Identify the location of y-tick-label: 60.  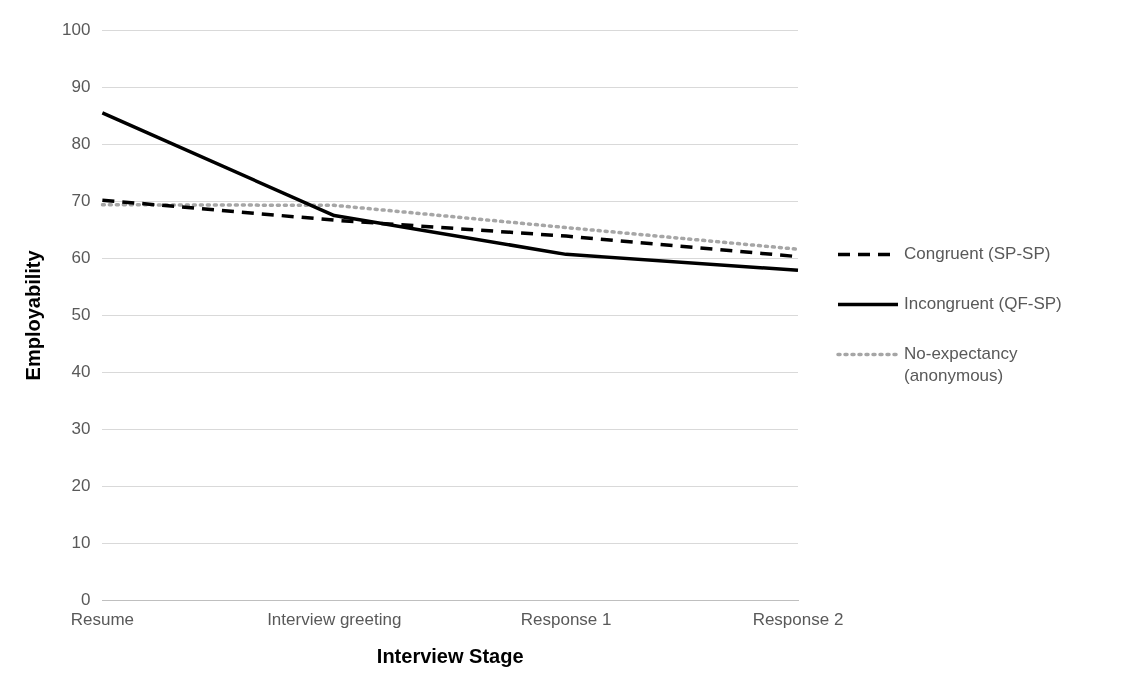
(81, 258).